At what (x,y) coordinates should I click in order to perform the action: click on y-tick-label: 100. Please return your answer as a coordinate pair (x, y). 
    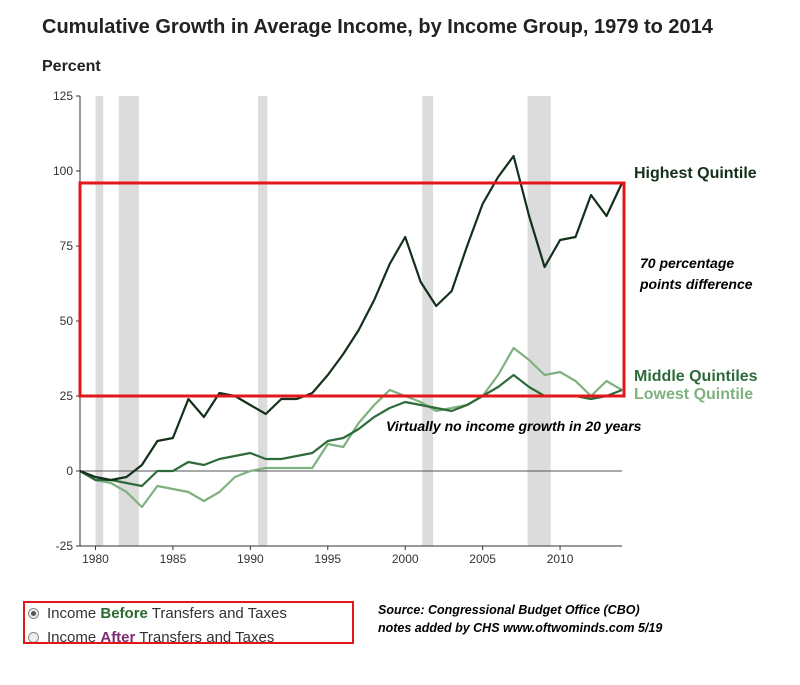
    Looking at the image, I should click on (63, 171).